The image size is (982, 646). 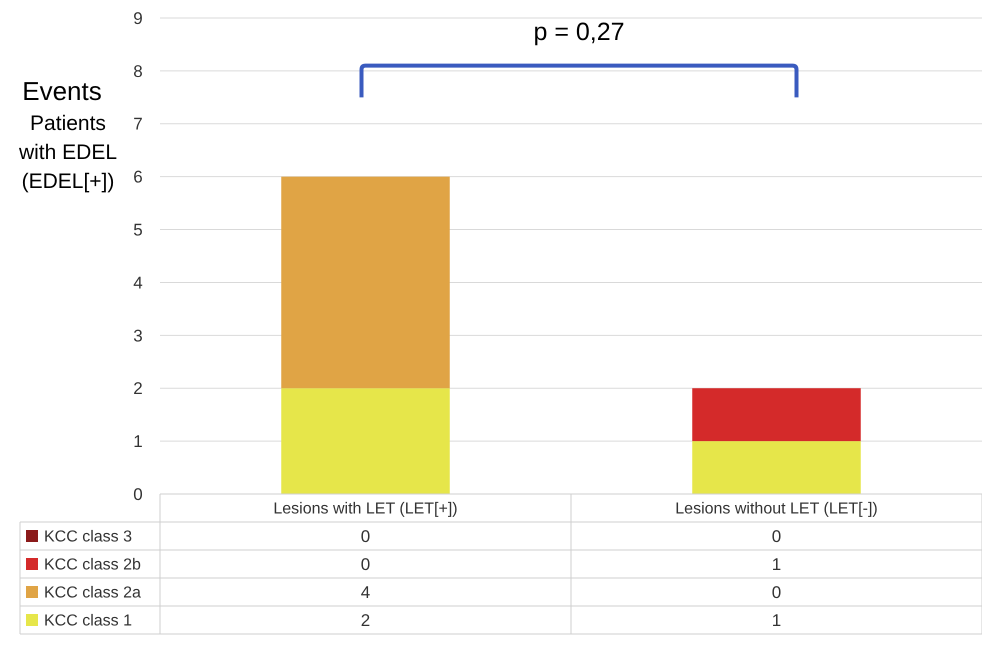 What do you see at coordinates (365, 620) in the screenshot?
I see `data-label: 2` at bounding box center [365, 620].